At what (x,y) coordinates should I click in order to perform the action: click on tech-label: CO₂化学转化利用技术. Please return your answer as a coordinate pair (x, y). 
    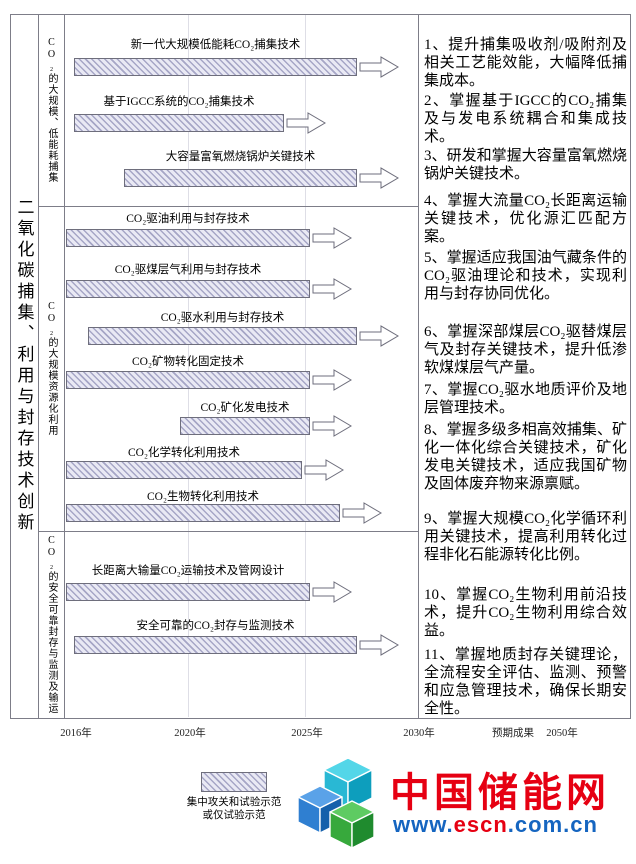
    Looking at the image, I should click on (184, 453).